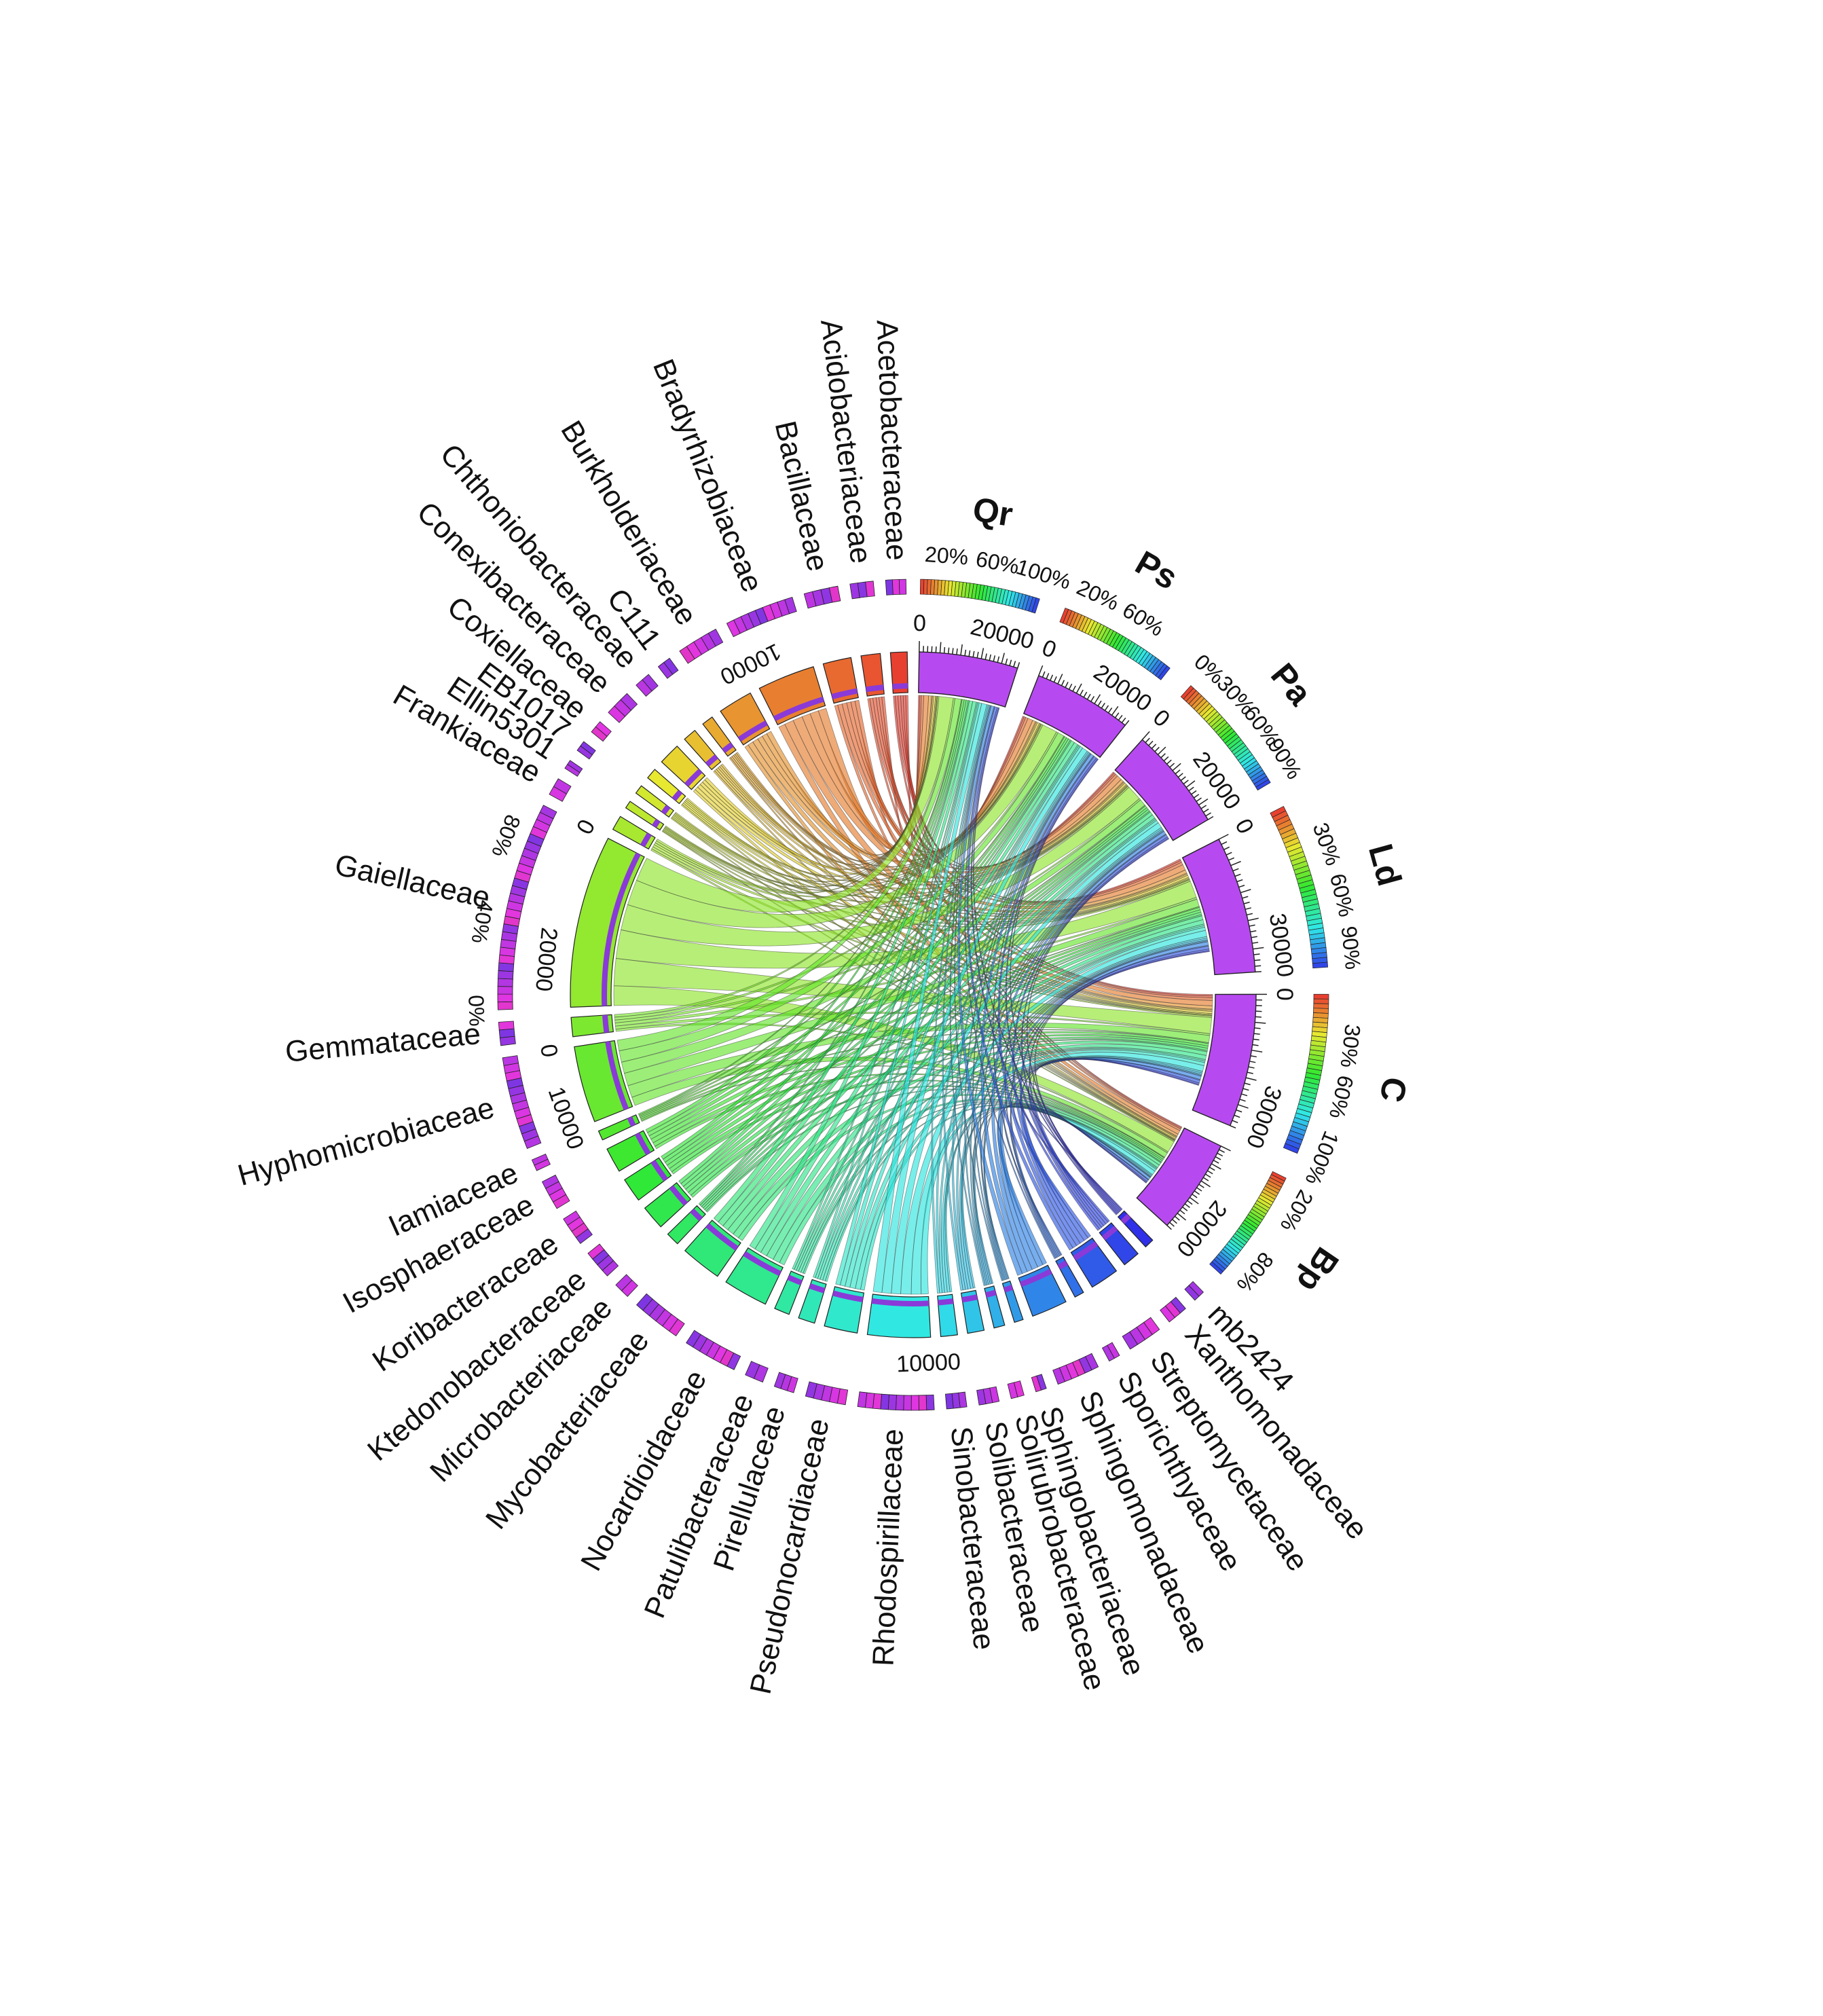  I want to click on family-pct-label: 80%, so click(506, 836).